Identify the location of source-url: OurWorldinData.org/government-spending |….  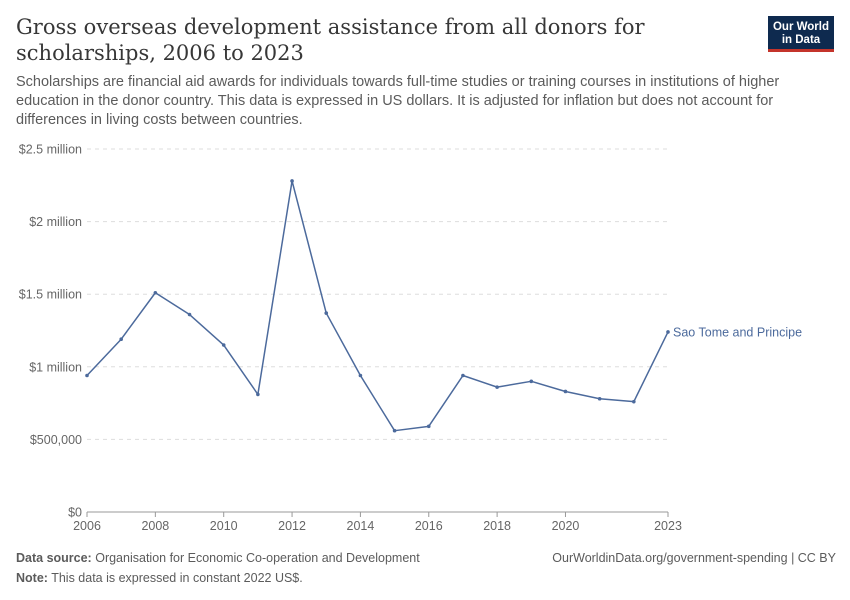
(694, 558).